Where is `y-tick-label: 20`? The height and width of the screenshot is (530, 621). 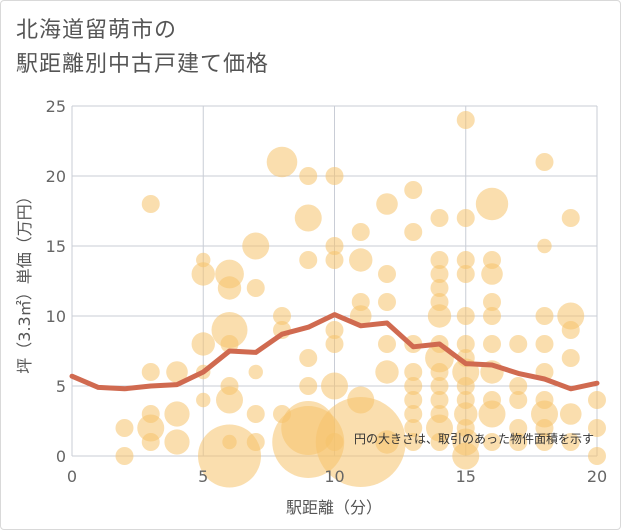 y-tick-label: 20 is located at coordinates (56, 176).